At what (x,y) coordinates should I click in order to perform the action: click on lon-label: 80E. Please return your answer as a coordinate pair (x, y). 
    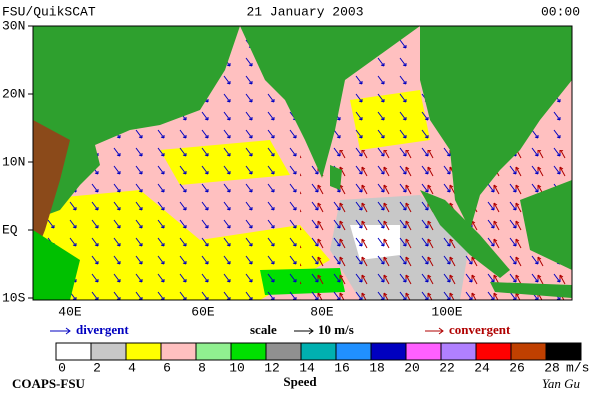
    Looking at the image, I should click on (322, 311).